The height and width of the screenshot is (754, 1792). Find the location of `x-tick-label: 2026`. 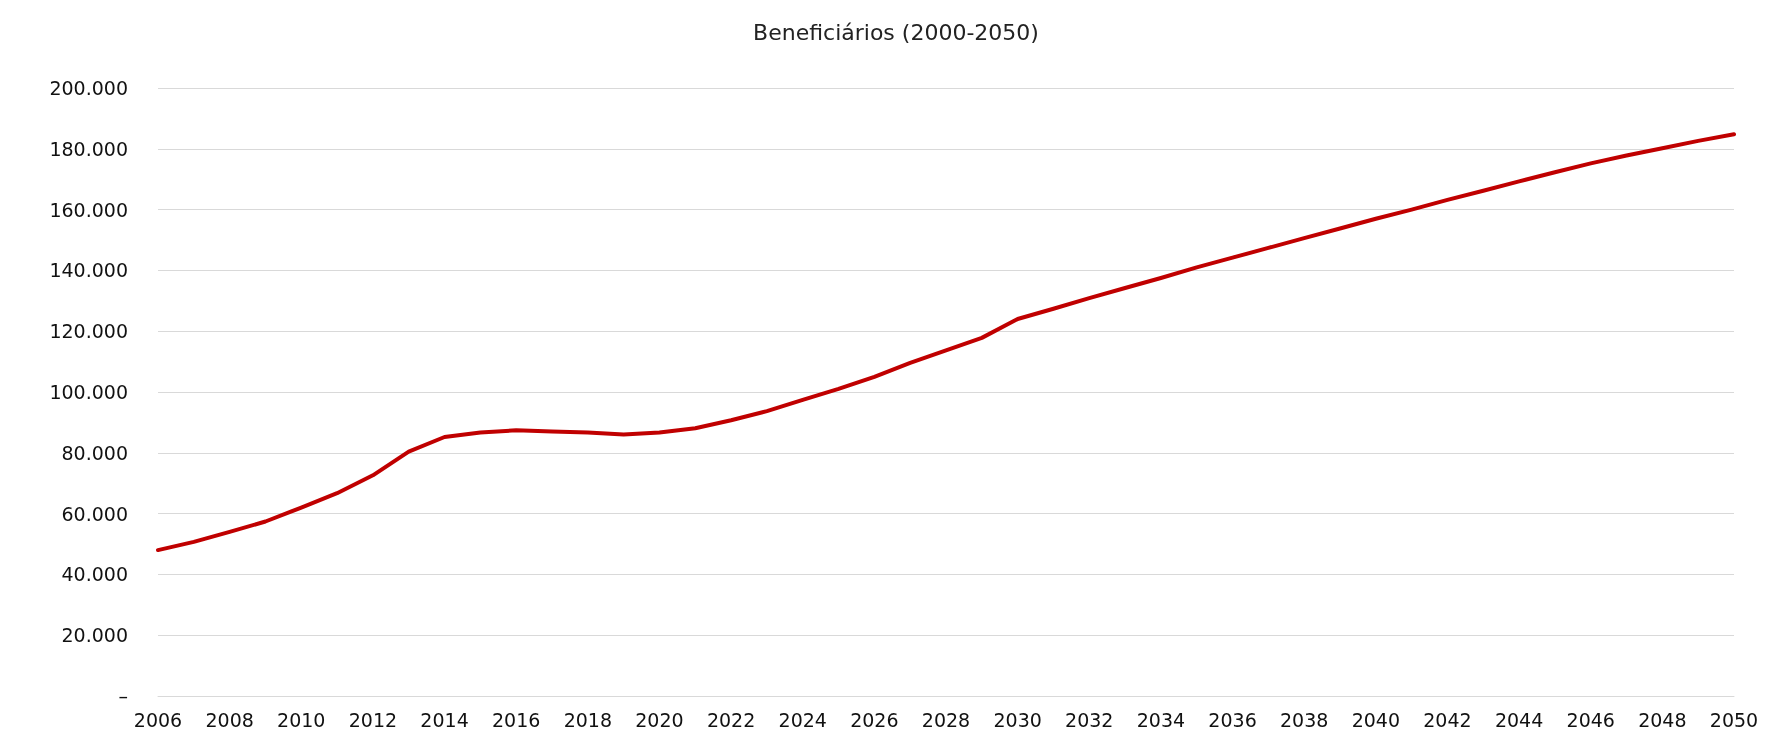

x-tick-label: 2026 is located at coordinates (874, 719).